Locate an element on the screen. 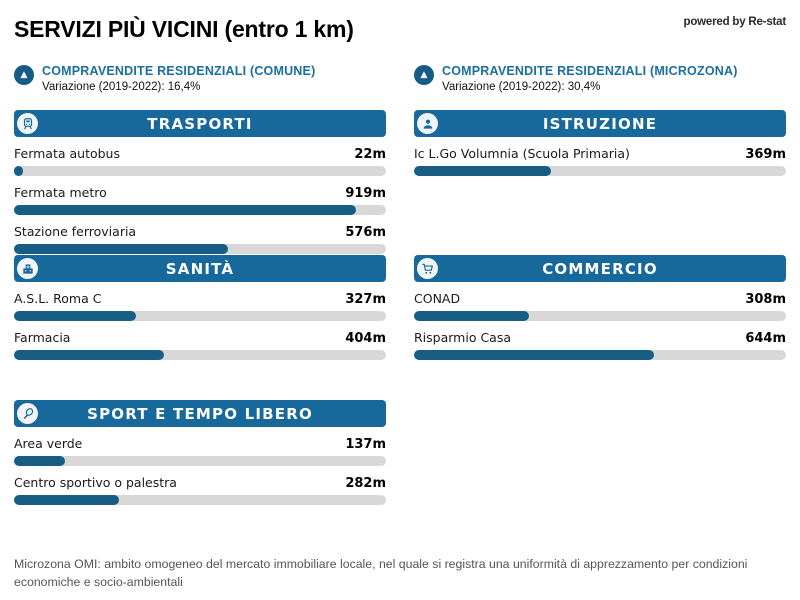 This screenshot has width=800, height=600. section-title: SPORT E TEMPO LIBERO is located at coordinates (200, 413).